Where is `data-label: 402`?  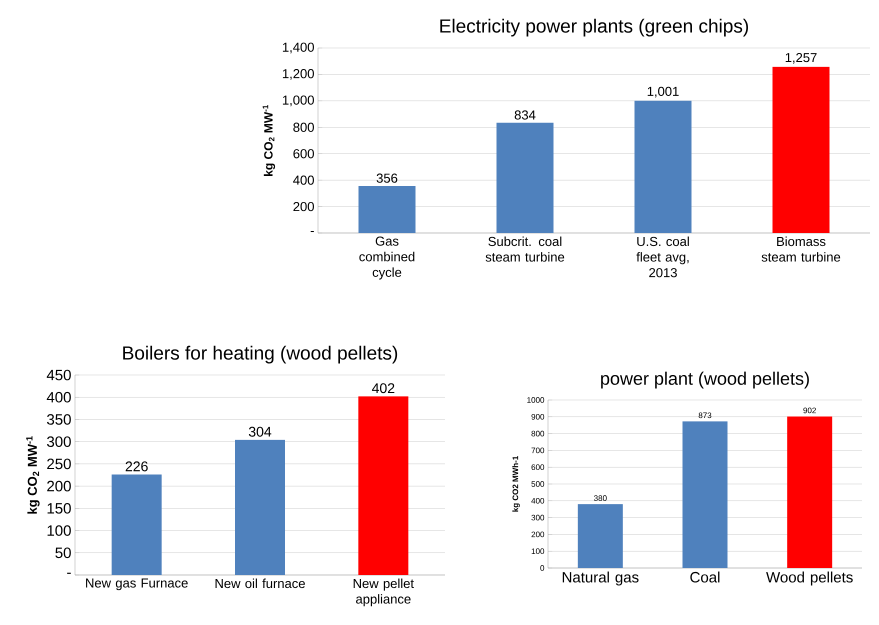
data-label: 402 is located at coordinates (383, 388).